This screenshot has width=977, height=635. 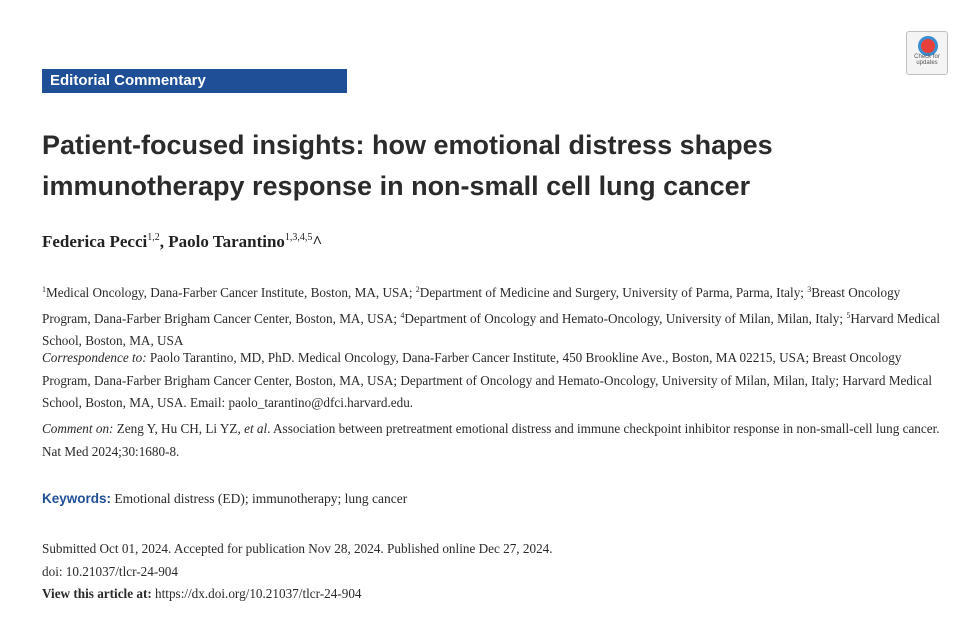 I want to click on author-name: Federica Pecci, so click(x=95, y=241).